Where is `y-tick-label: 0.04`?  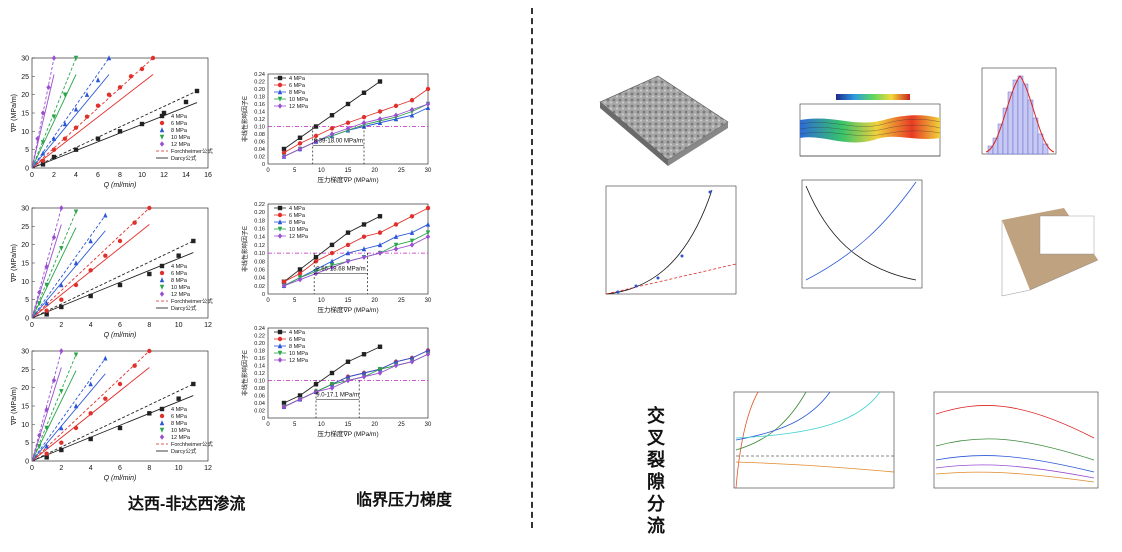
y-tick-label: 0.04 is located at coordinates (259, 279).